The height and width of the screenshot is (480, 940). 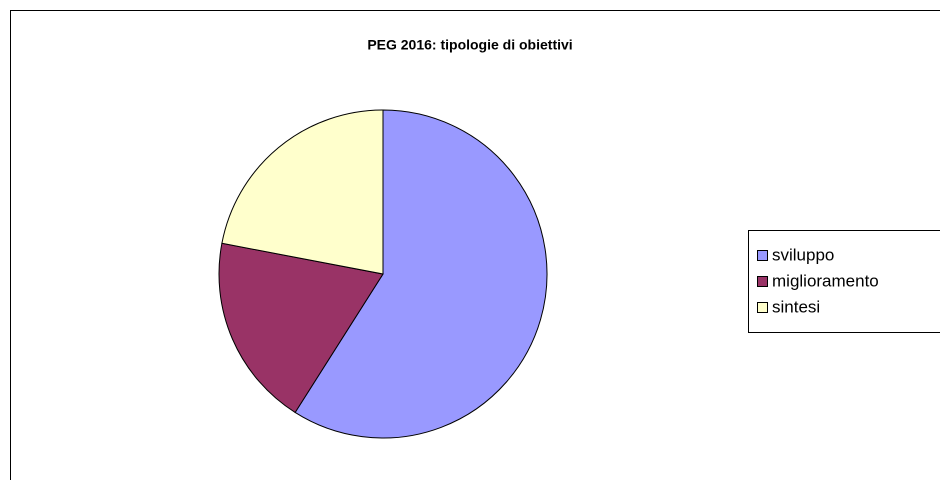 What do you see at coordinates (825, 280) in the screenshot?
I see `legend-label: miglioramento` at bounding box center [825, 280].